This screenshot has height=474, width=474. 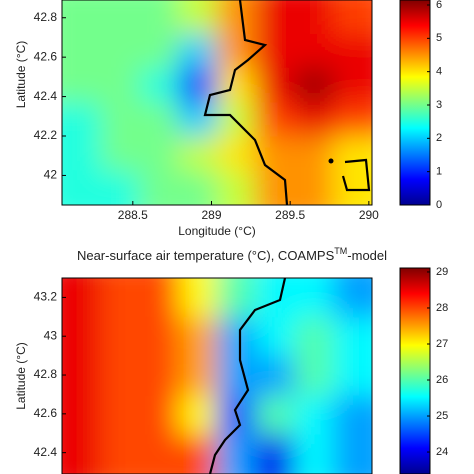 What do you see at coordinates (439, 5) in the screenshot?
I see `colorbar-tick-label: 6` at bounding box center [439, 5].